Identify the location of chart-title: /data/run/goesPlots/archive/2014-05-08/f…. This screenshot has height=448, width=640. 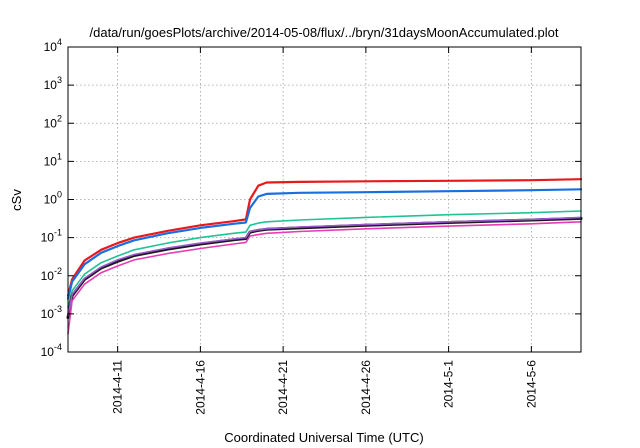
(324, 32).